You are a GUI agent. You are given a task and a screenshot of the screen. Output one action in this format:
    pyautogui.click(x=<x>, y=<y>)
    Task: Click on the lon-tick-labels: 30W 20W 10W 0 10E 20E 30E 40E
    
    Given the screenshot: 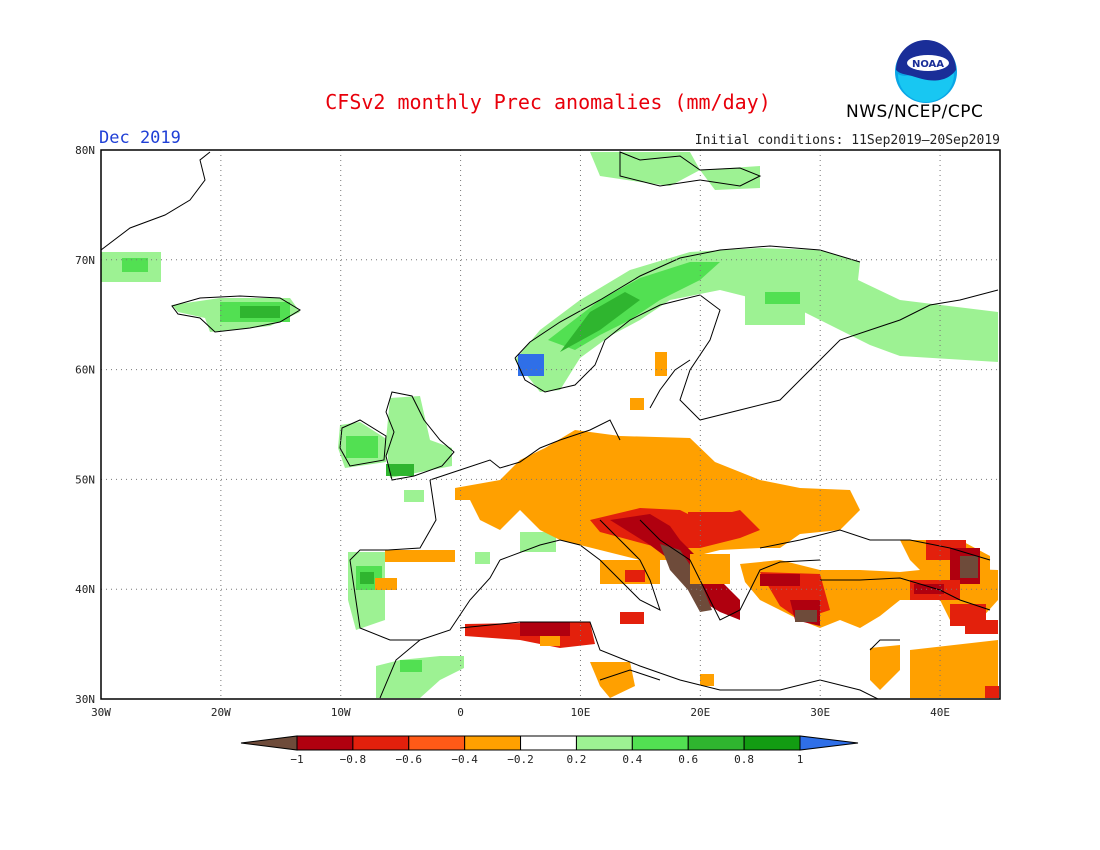 What is the action you would take?
    pyautogui.click(x=520, y=712)
    